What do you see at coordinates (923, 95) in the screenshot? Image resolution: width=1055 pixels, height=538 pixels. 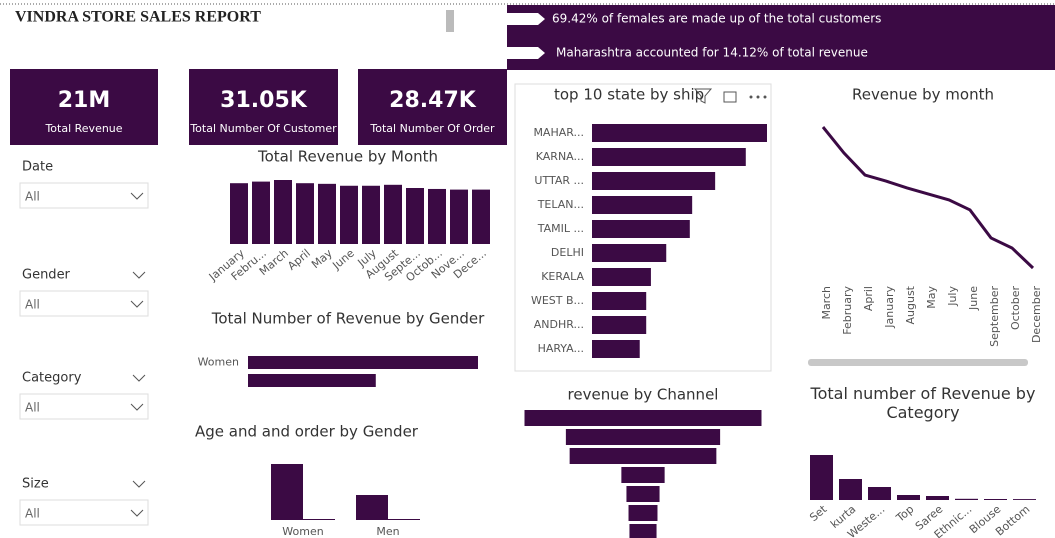 I see `chart-title: Revenue by month` at bounding box center [923, 95].